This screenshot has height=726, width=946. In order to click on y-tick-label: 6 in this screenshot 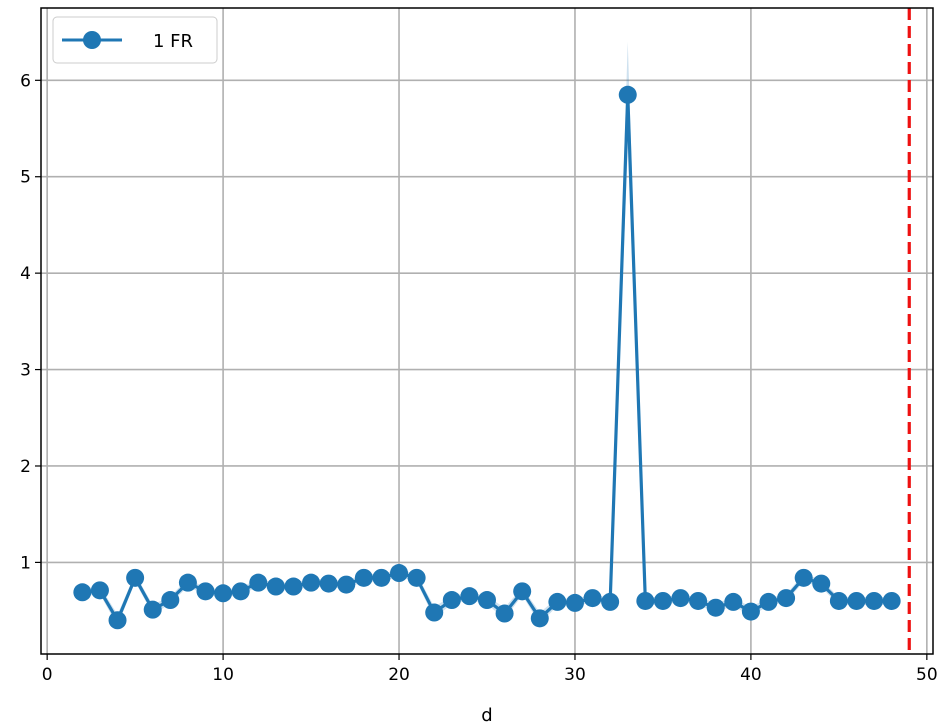, I will do `click(25, 81)`.